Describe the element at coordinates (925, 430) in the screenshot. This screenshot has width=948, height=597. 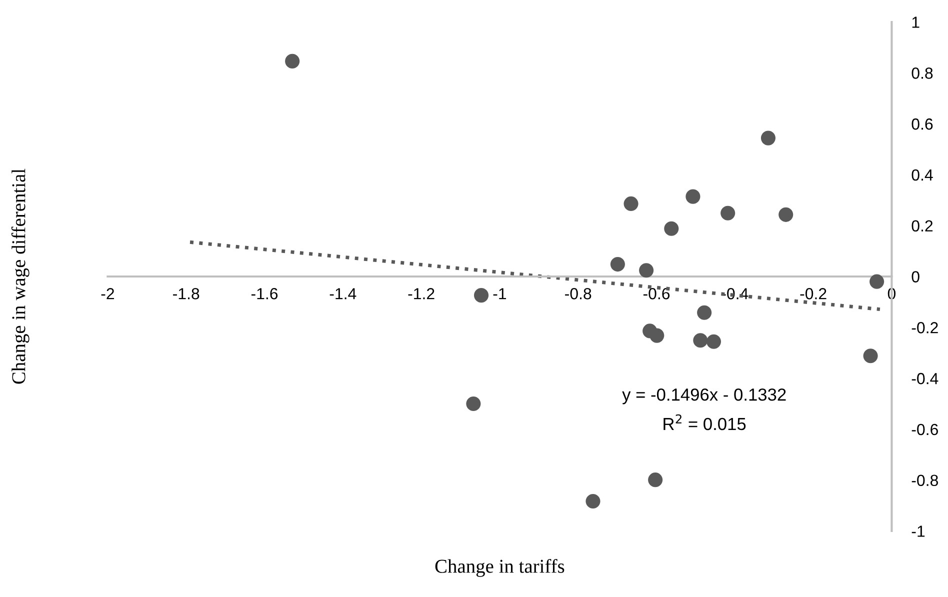
I see `y-tick-label: -0.6` at that location.